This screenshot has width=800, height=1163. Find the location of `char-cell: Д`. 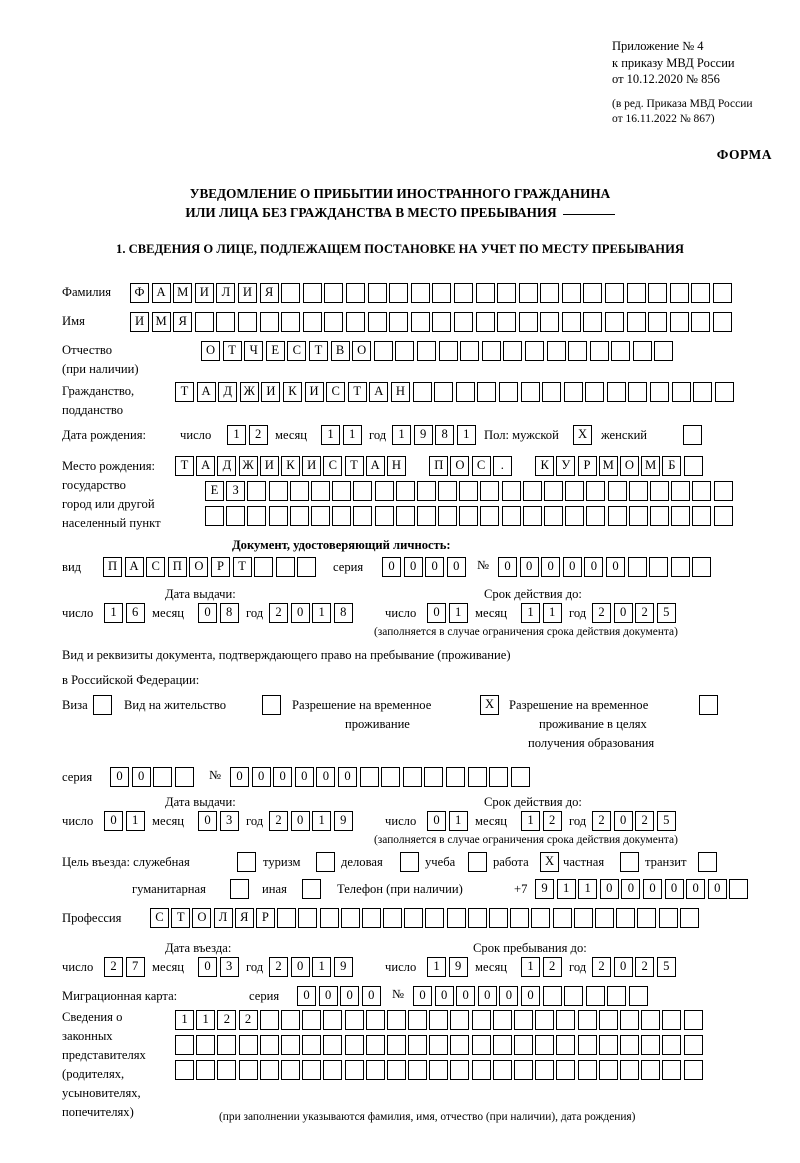

char-cell: Д is located at coordinates (227, 466).